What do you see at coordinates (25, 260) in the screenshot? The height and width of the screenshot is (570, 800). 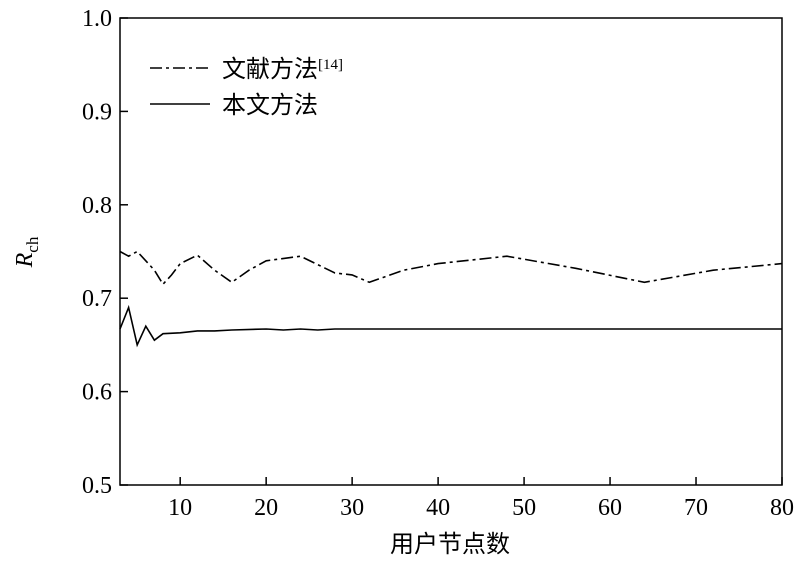 I see `y-axis-label-main: R` at bounding box center [25, 260].